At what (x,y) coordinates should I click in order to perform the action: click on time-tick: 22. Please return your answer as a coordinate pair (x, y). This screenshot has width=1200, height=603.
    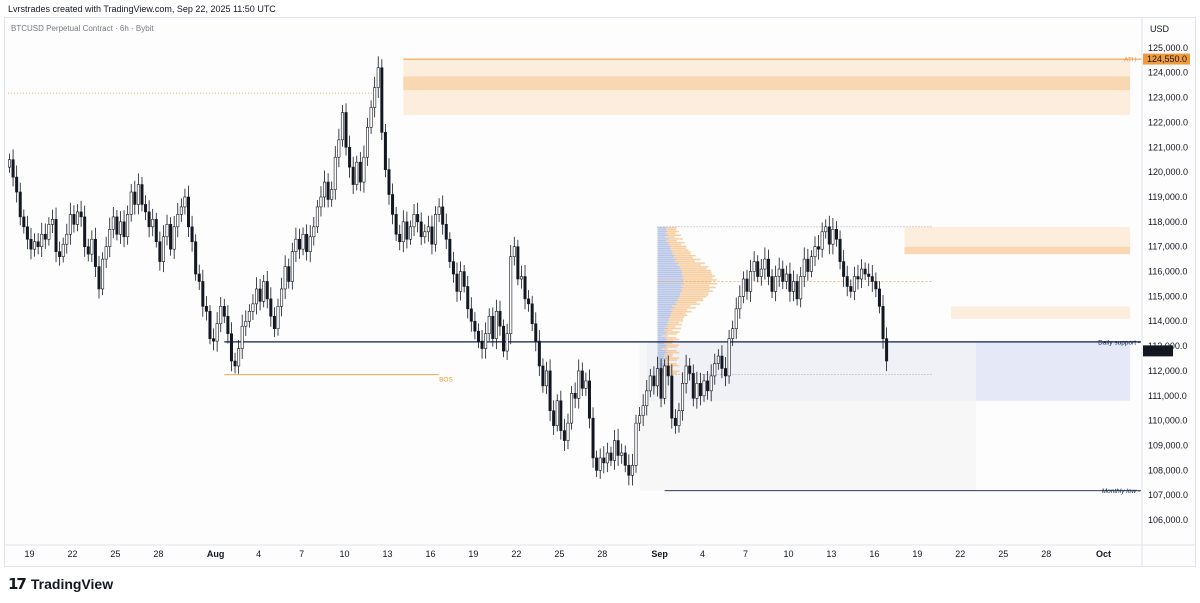
    Looking at the image, I should click on (516, 554).